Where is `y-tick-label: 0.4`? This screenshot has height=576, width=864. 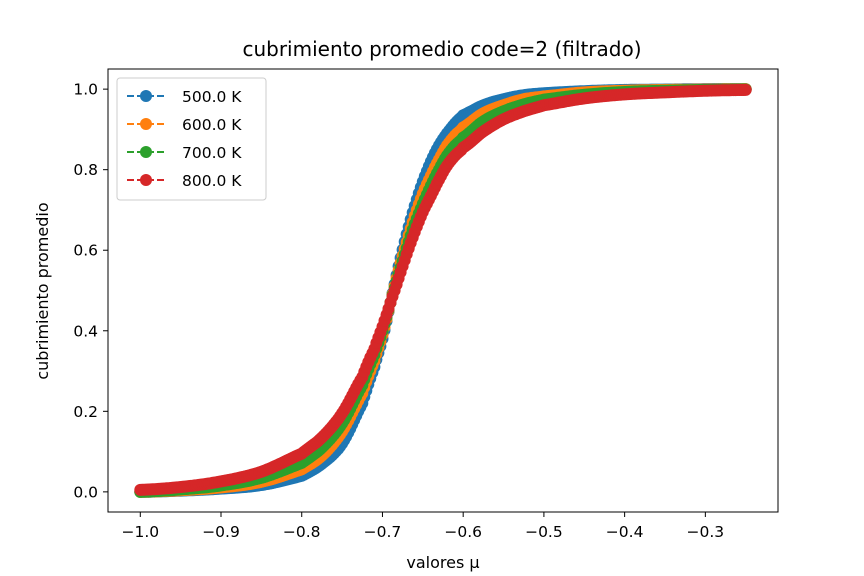
y-tick-label: 0.4 is located at coordinates (85, 331).